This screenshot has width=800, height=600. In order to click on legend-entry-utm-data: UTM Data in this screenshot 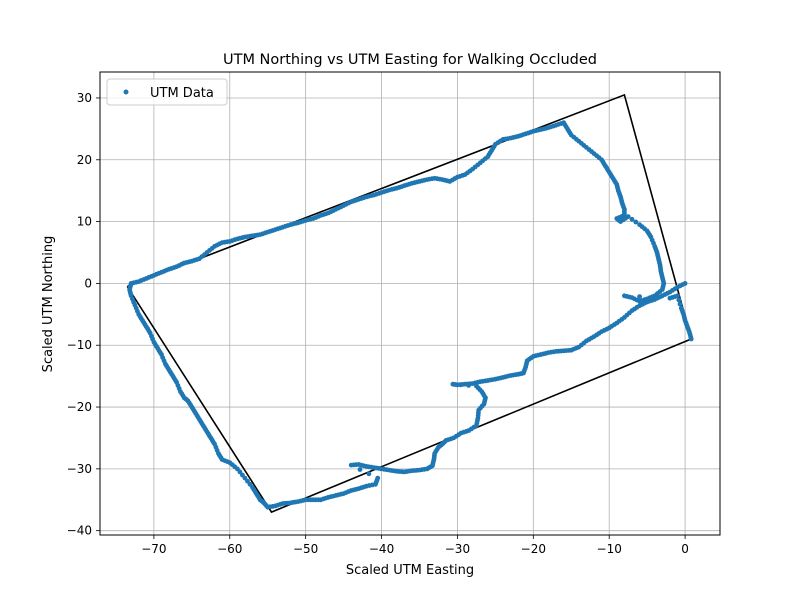, I will do `click(182, 93)`.